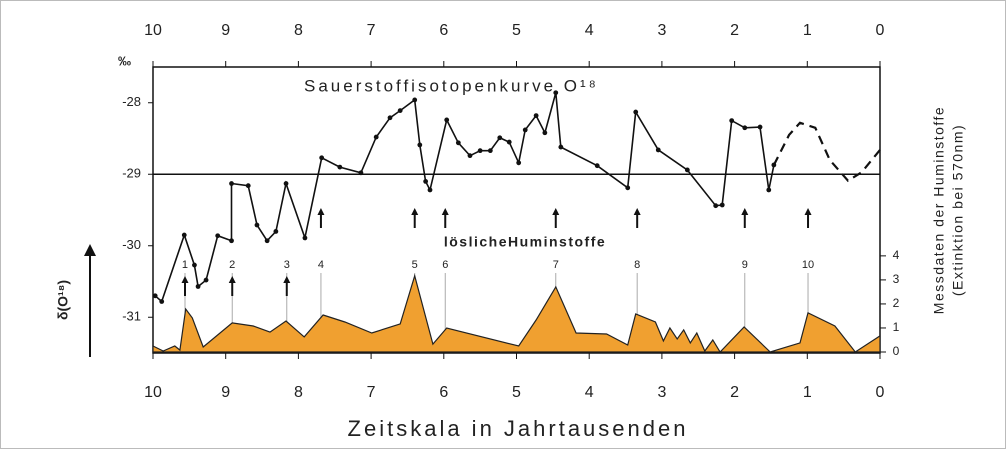  I want to click on y-tick-label: -31, so click(131, 316).